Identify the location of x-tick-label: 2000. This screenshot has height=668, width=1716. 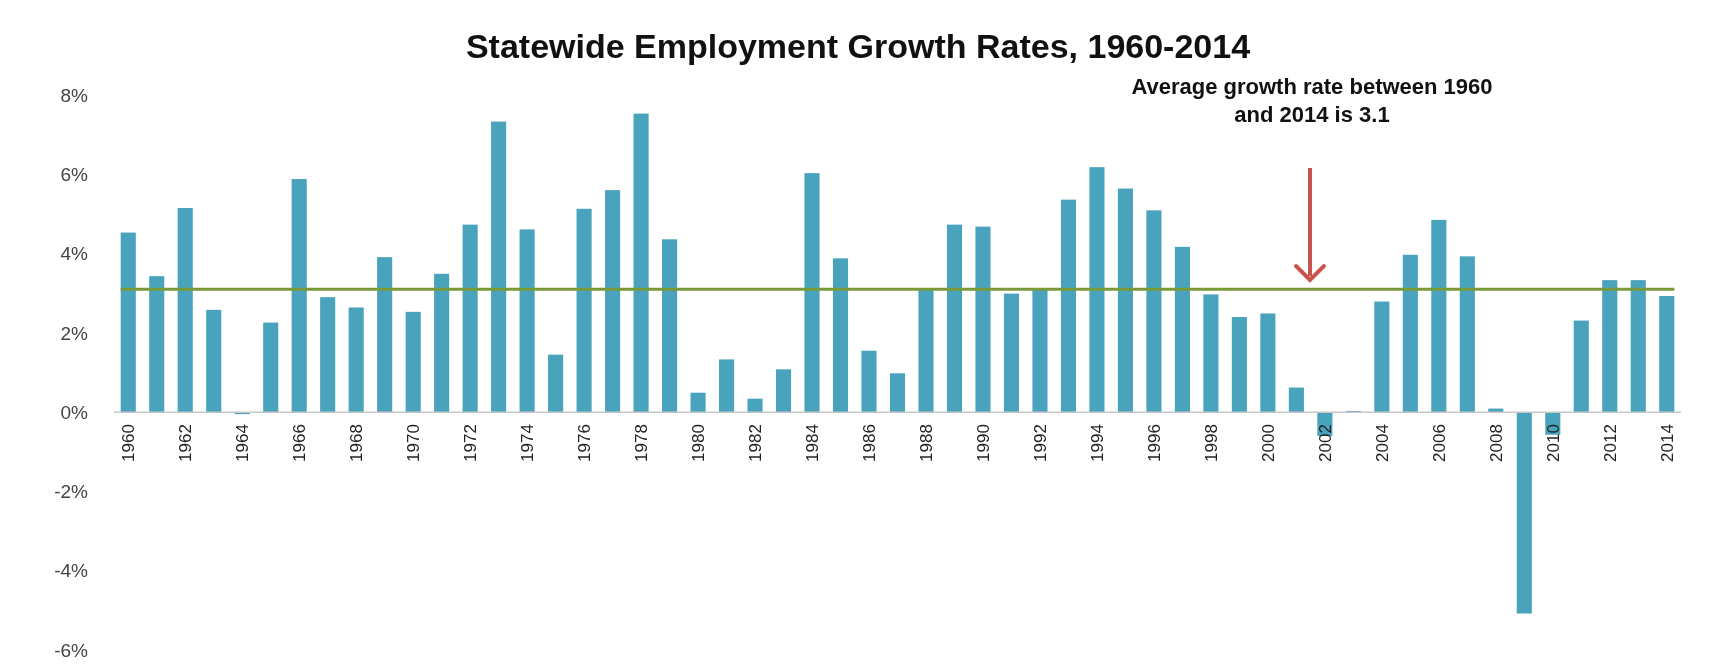
(1268, 443).